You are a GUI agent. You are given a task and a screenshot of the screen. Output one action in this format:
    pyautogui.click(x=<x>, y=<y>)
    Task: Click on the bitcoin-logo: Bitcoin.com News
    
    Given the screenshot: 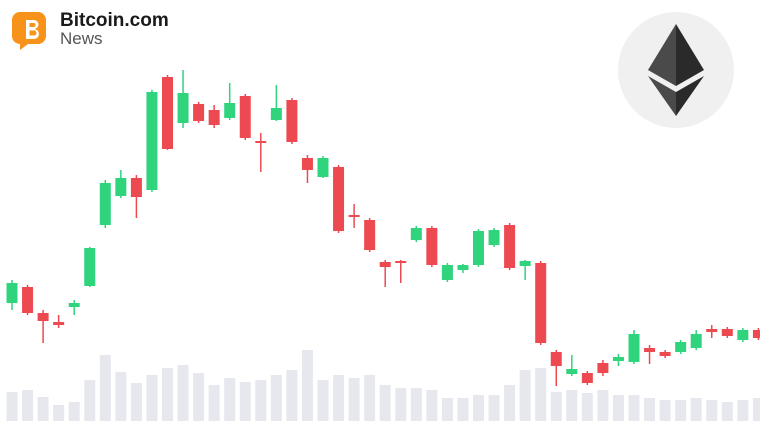 What is the action you would take?
    pyautogui.click(x=90, y=30)
    